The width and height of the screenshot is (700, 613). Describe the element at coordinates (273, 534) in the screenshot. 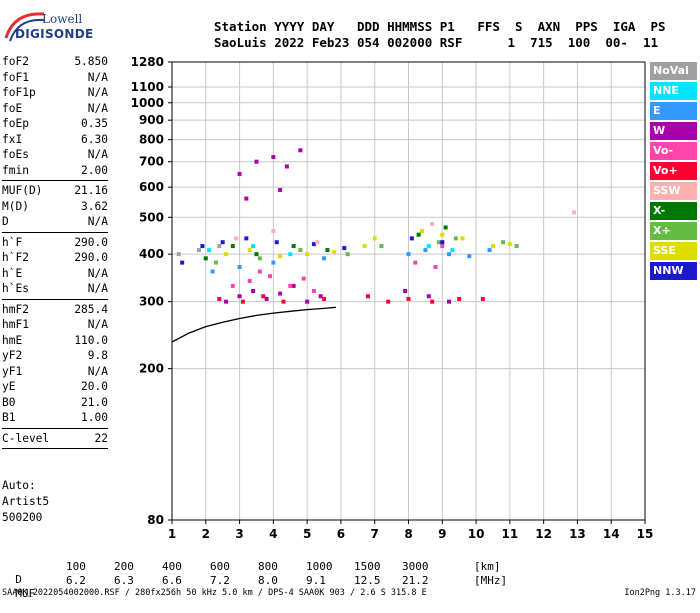

I see `x-tick-label: 4` at that location.